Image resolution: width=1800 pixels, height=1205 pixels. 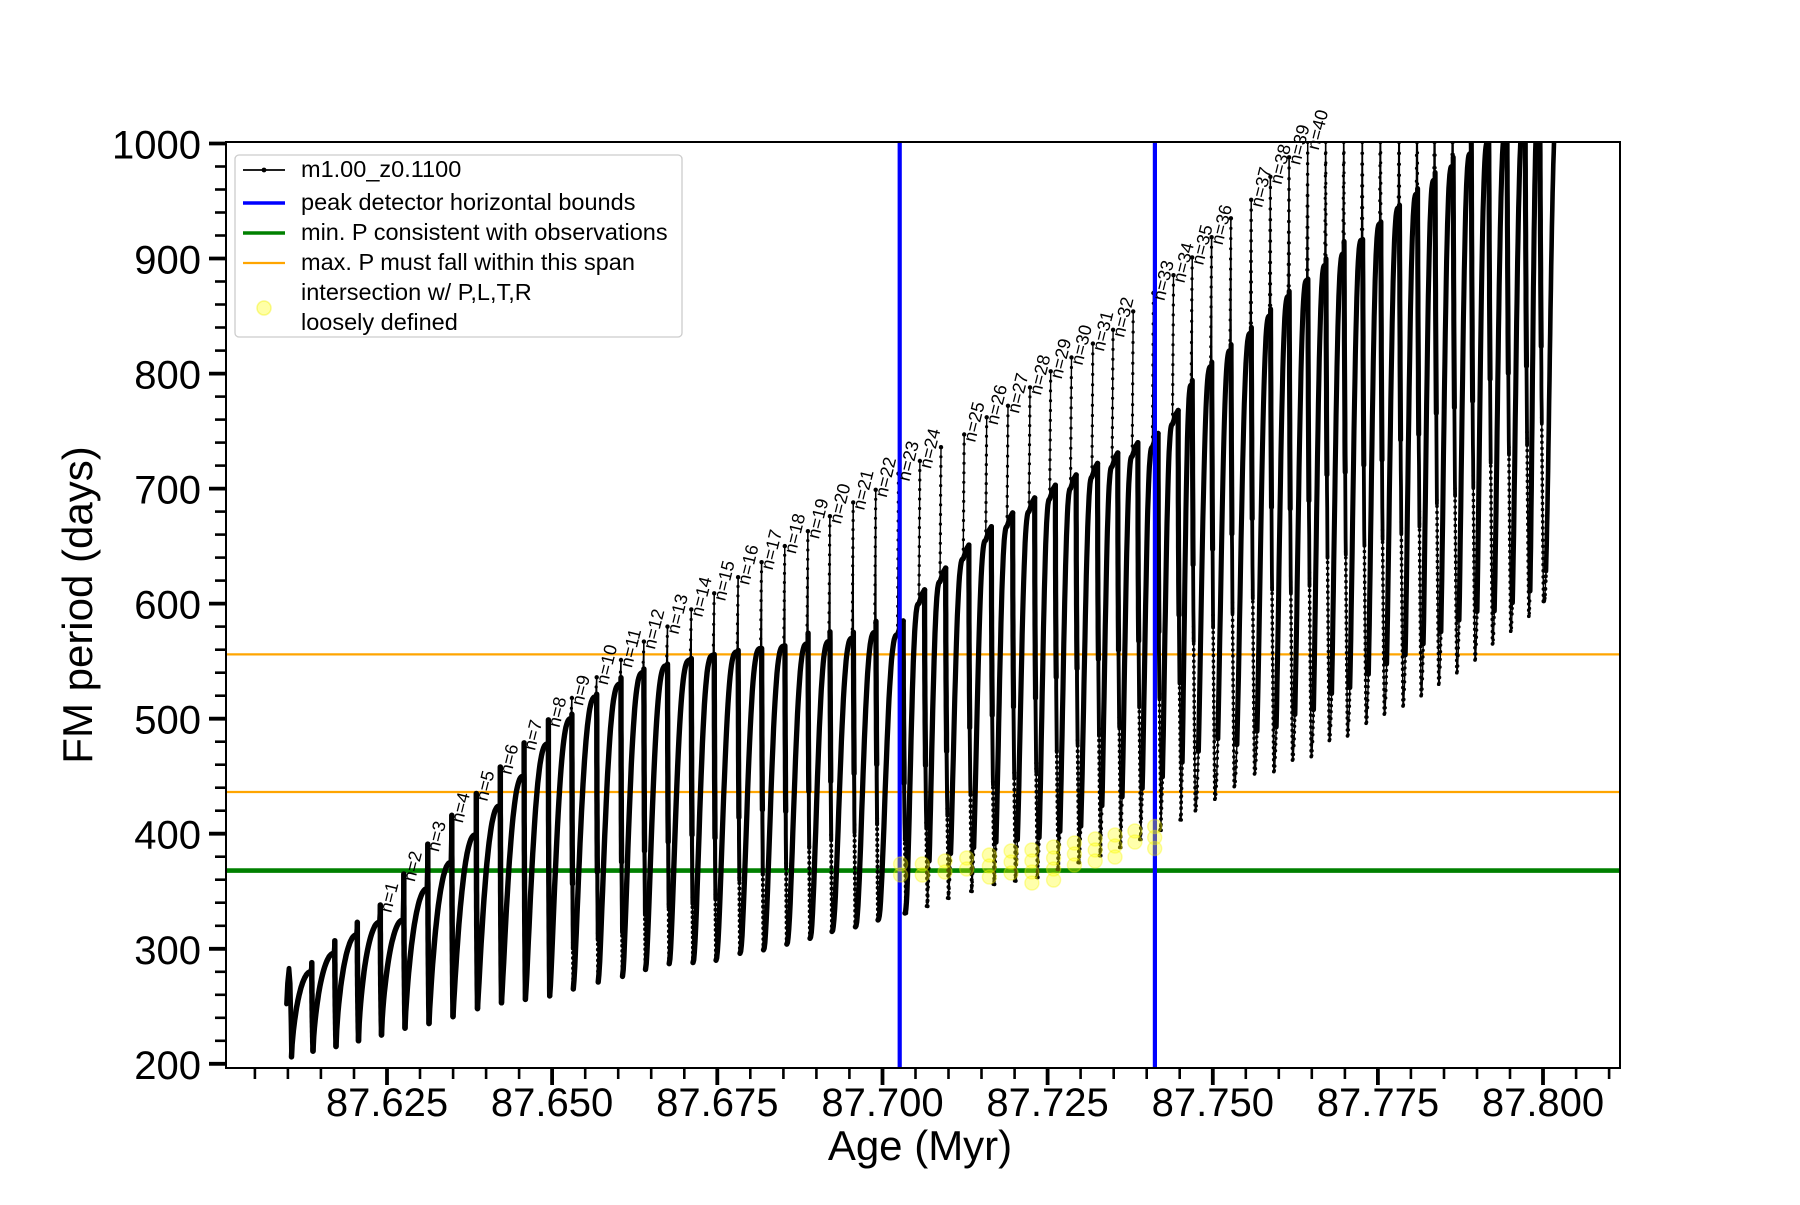 What do you see at coordinates (416, 292) in the screenshot?
I see `svg-text: intersection w/ P,L,T,R` at bounding box center [416, 292].